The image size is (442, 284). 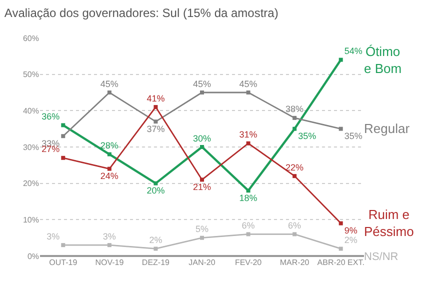 I want to click on x-tick-label: DEZ-19, so click(x=156, y=262).